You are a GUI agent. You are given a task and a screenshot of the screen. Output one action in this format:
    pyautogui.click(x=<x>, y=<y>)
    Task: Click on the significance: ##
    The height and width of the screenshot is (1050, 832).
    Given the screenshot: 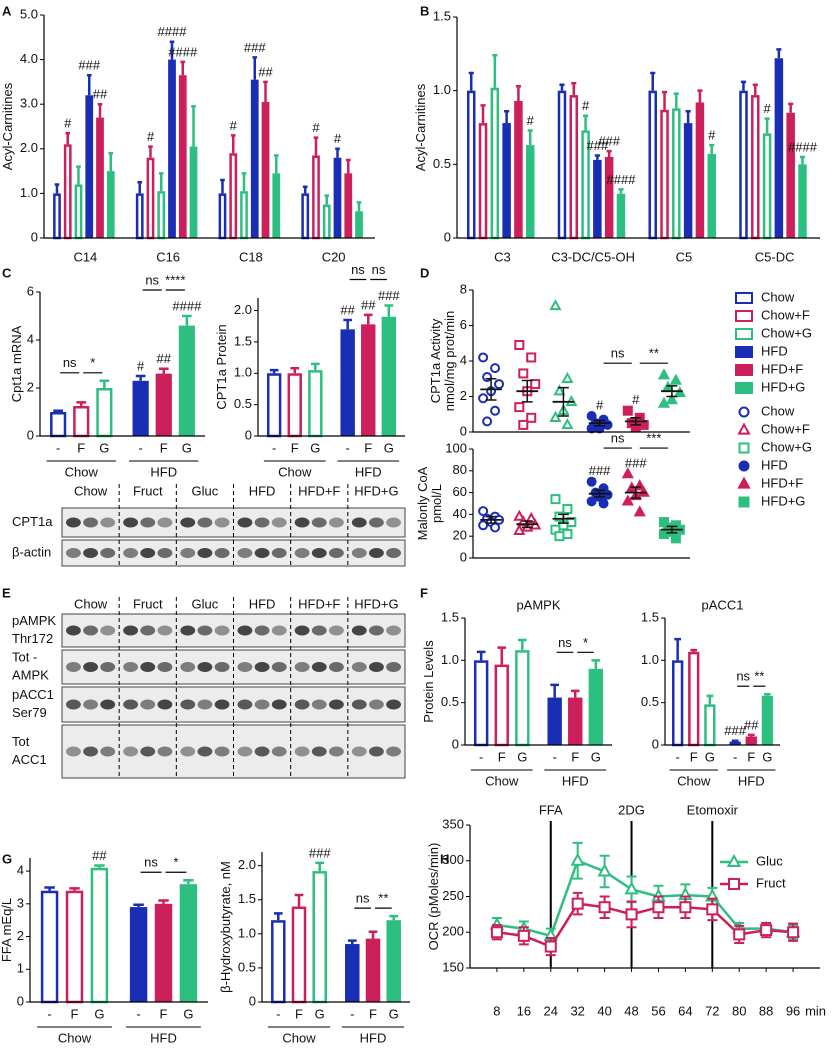 What is the action you would take?
    pyautogui.click(x=164, y=358)
    